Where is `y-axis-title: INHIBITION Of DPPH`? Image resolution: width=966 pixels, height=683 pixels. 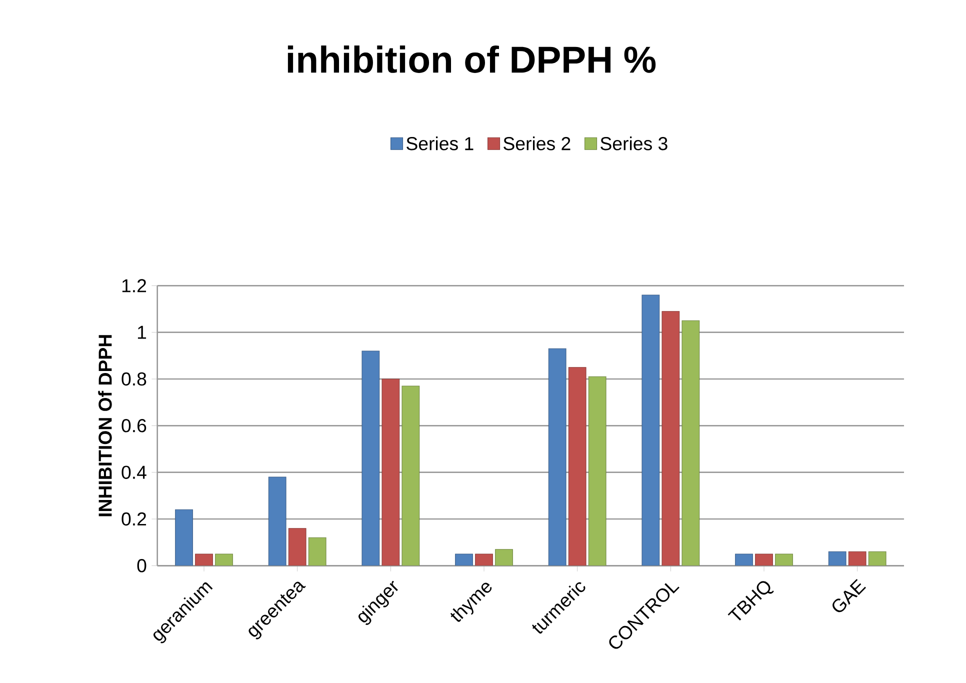
y-axis-title: INHIBITION Of DPPH is located at coordinates (105, 425).